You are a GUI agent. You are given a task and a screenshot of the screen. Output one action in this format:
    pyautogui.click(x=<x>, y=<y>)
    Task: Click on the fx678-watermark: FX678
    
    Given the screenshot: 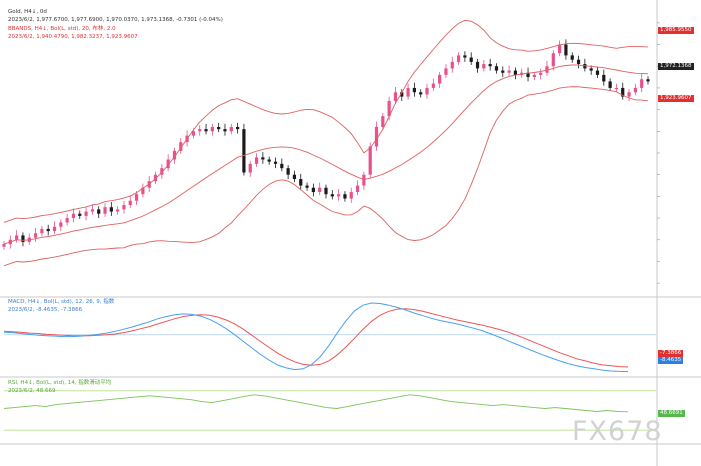 What is the action you would take?
    pyautogui.click(x=617, y=431)
    